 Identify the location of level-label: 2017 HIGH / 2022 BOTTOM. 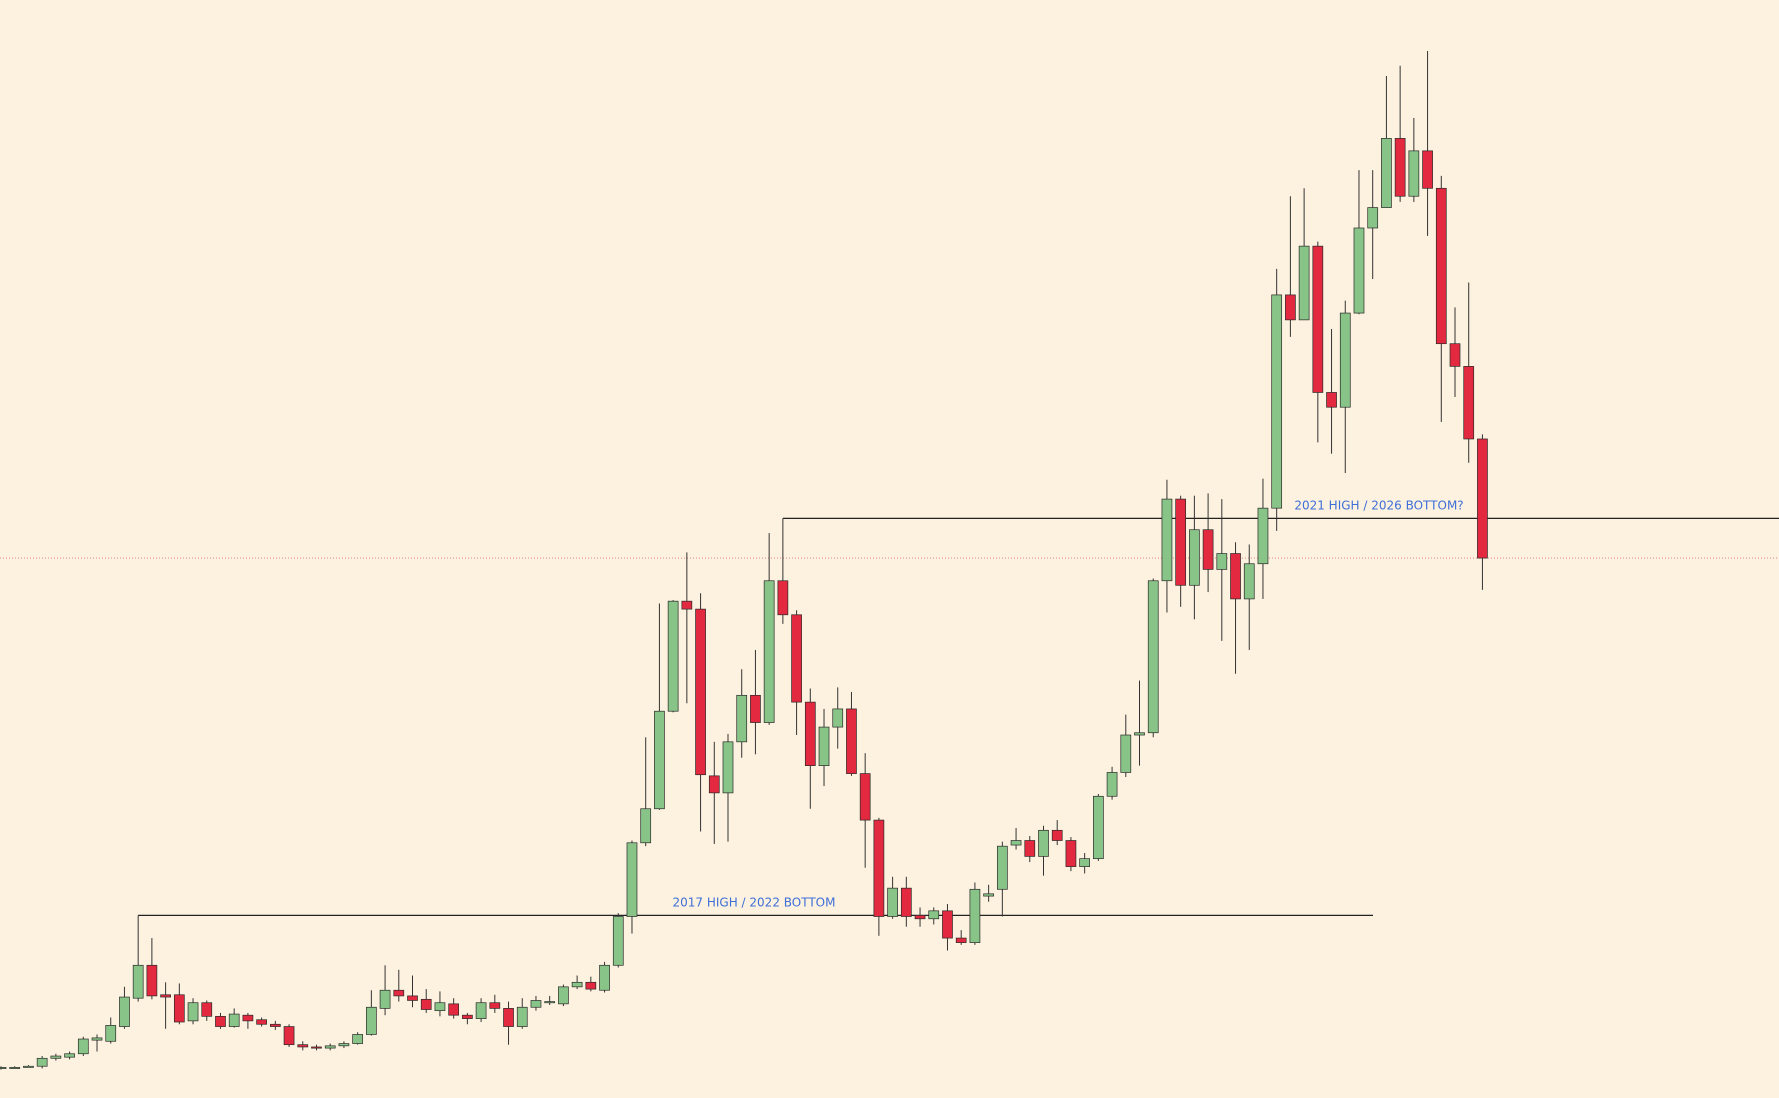
(754, 902).